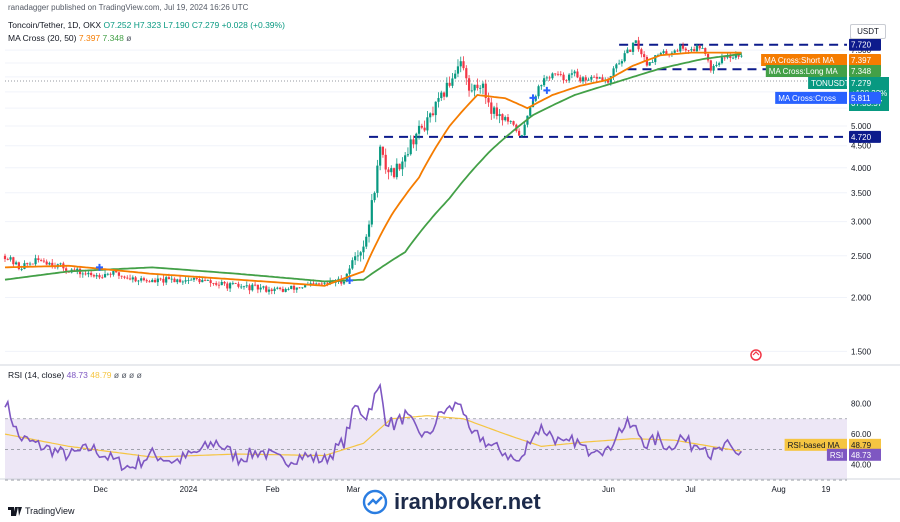  Describe the element at coordinates (779, 489) in the screenshot. I see `time-tick-label: Aug` at that location.